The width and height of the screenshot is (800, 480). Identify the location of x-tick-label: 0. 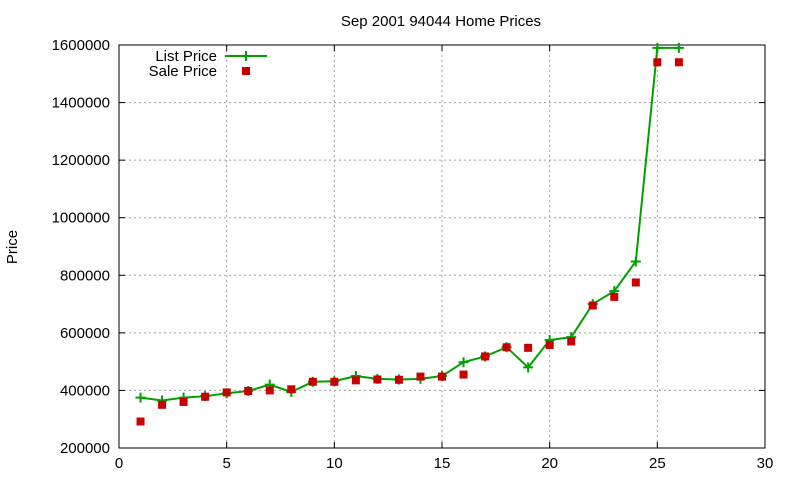
(119, 463).